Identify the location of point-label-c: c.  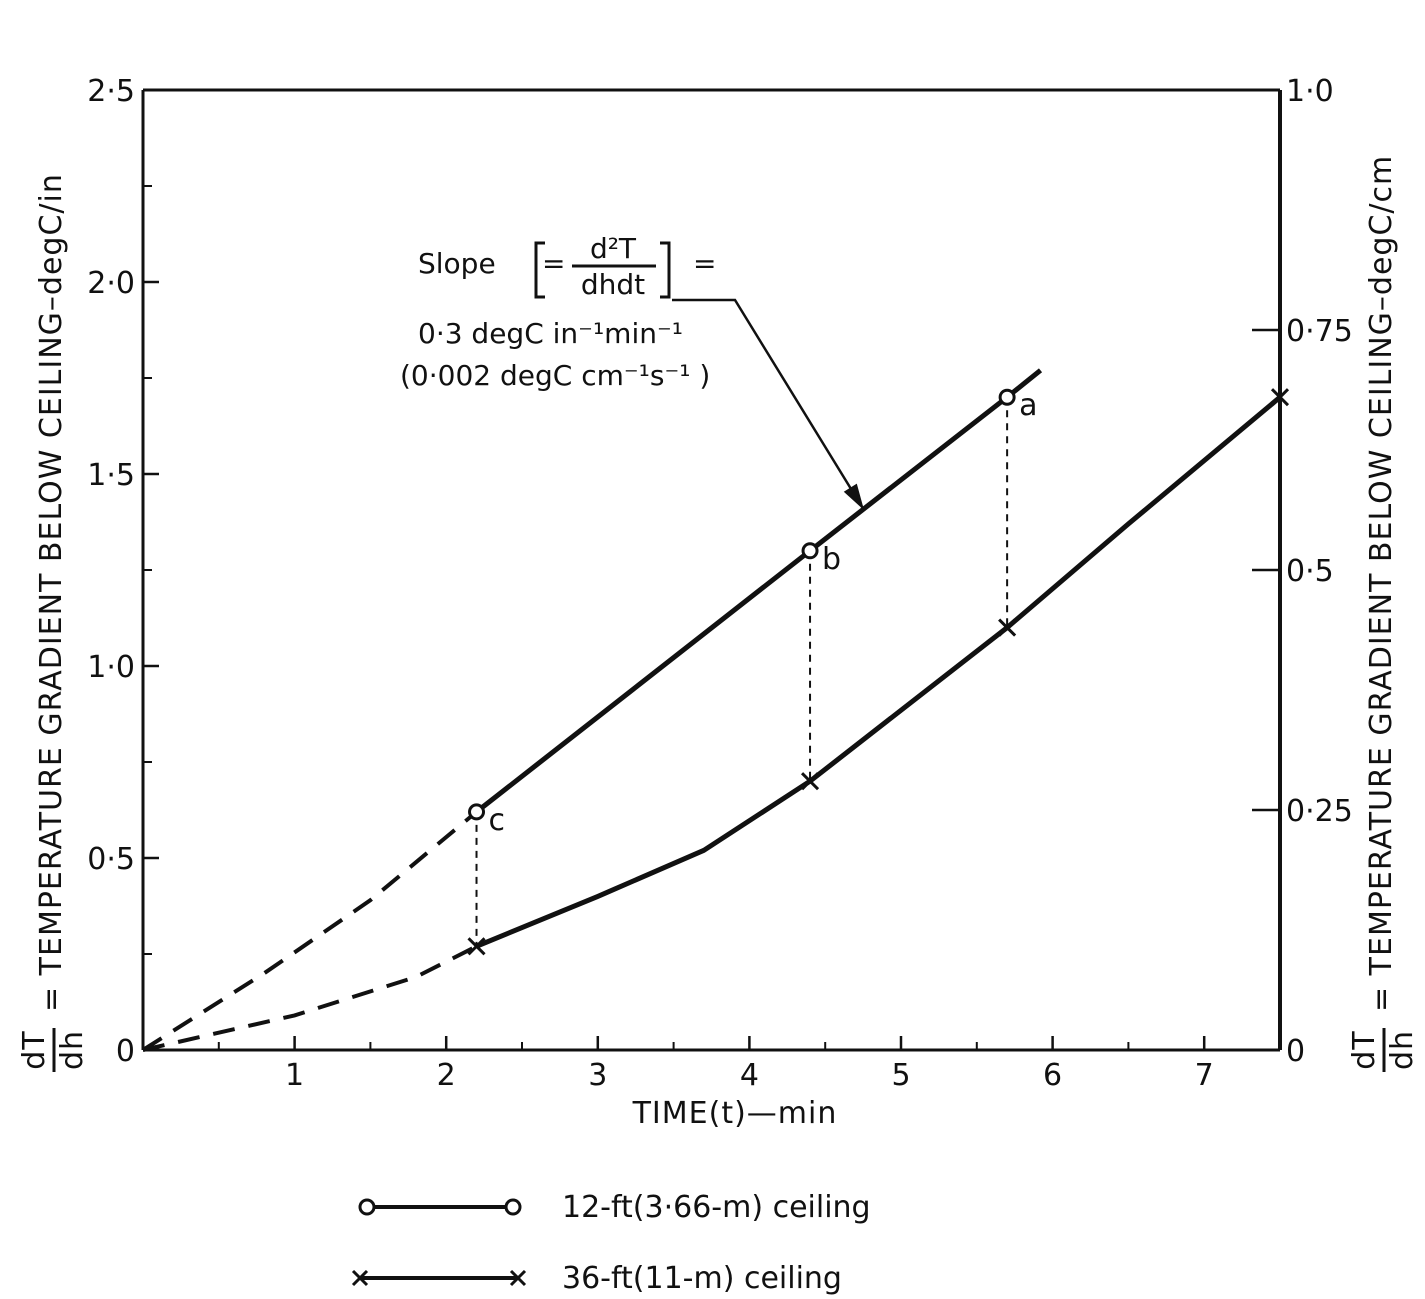
(497, 820).